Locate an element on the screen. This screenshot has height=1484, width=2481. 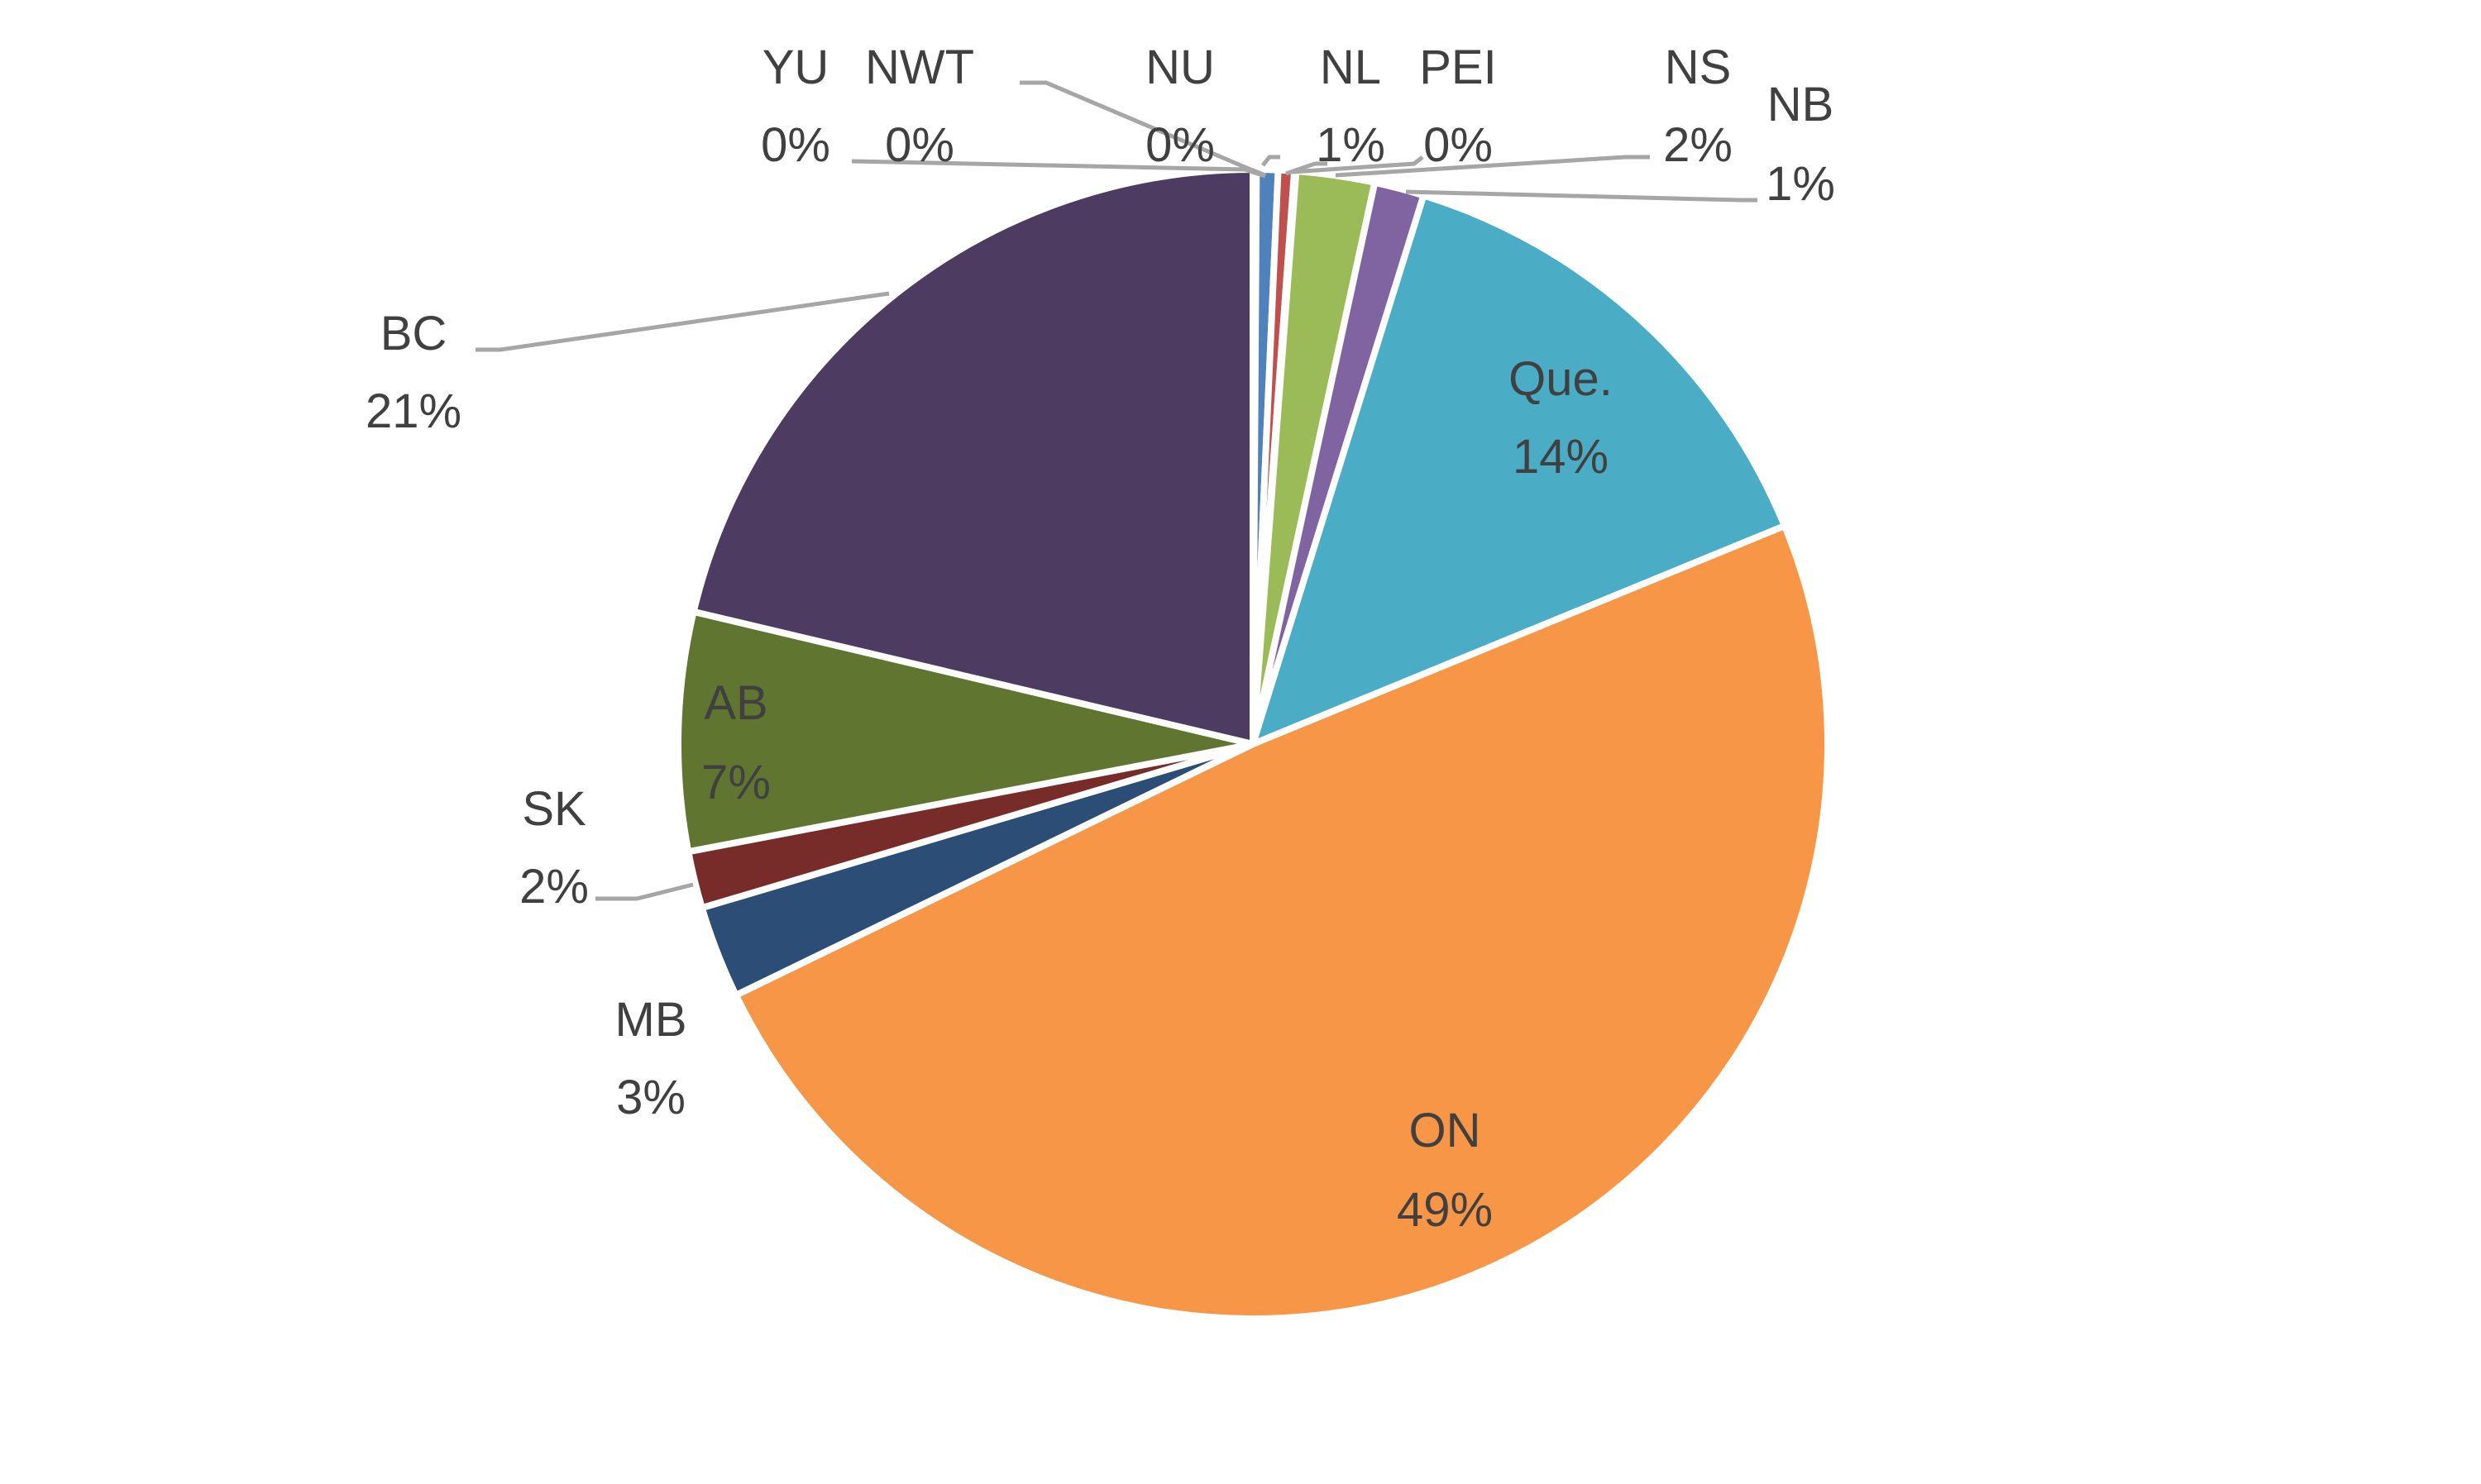
leader-line-bc is located at coordinates (683, 322).